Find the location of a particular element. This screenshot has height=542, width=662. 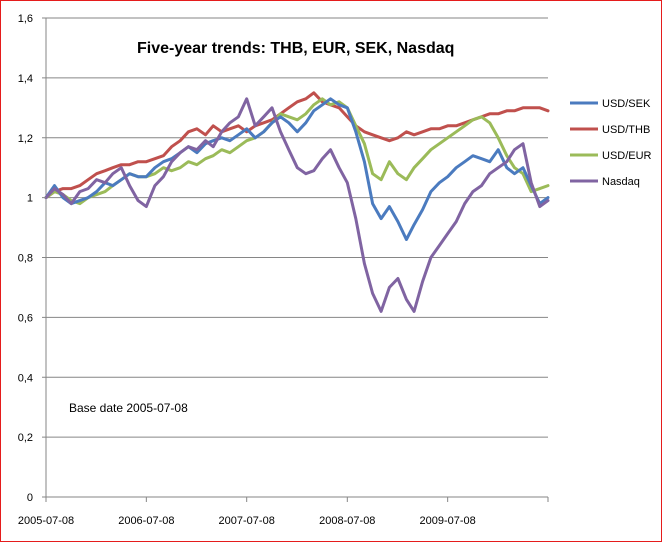

x-tick-label-0: 2005-07-08 is located at coordinates (46, 521).